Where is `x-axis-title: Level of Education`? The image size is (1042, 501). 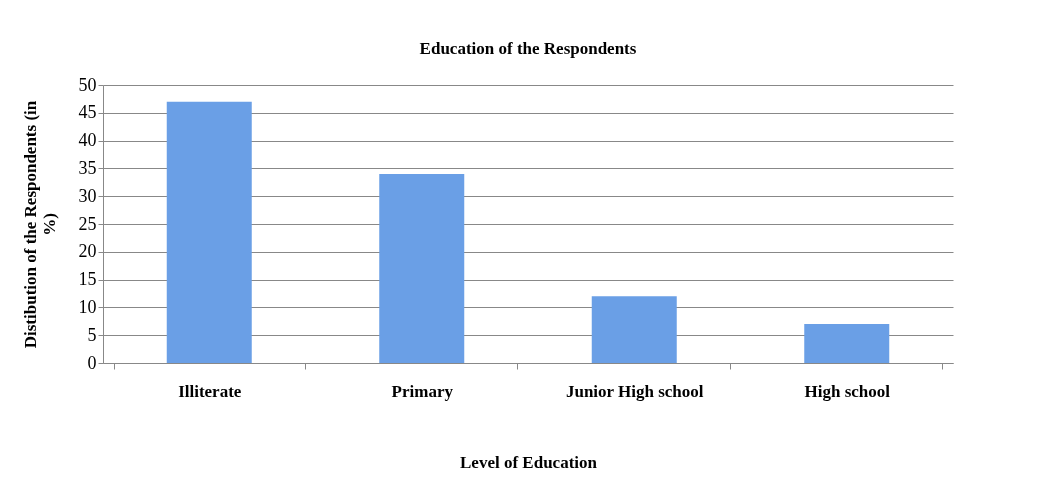 x-axis-title: Level of Education is located at coordinates (529, 462).